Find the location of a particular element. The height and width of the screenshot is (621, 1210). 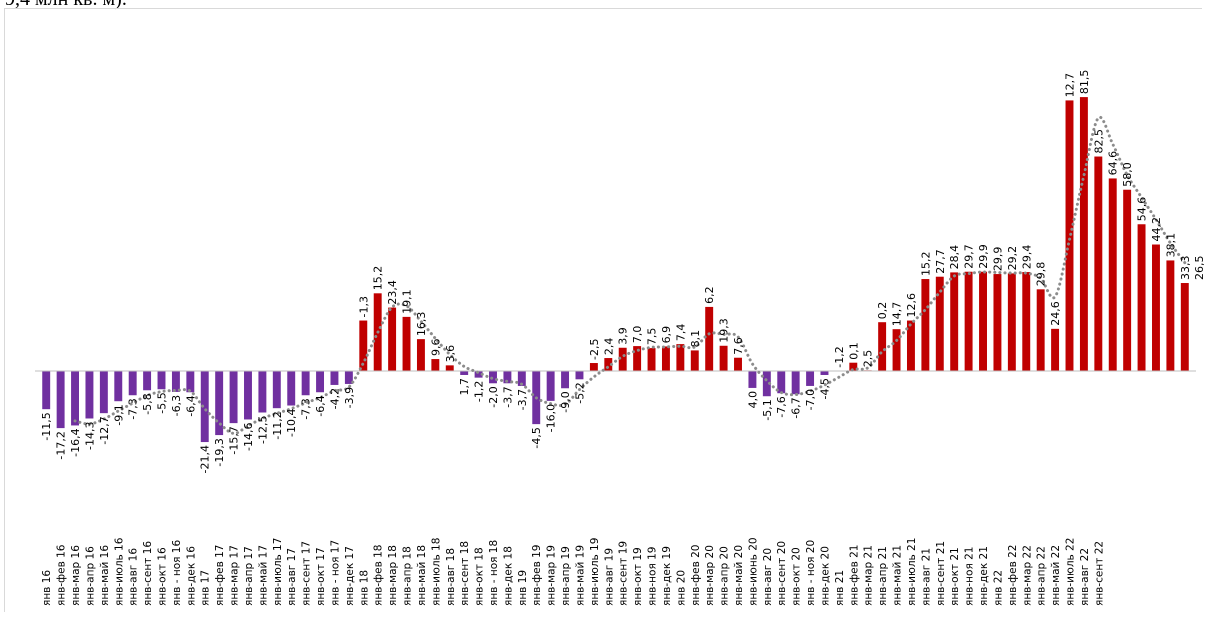

category-label: янв-сент 19 is located at coordinates (624, 573).